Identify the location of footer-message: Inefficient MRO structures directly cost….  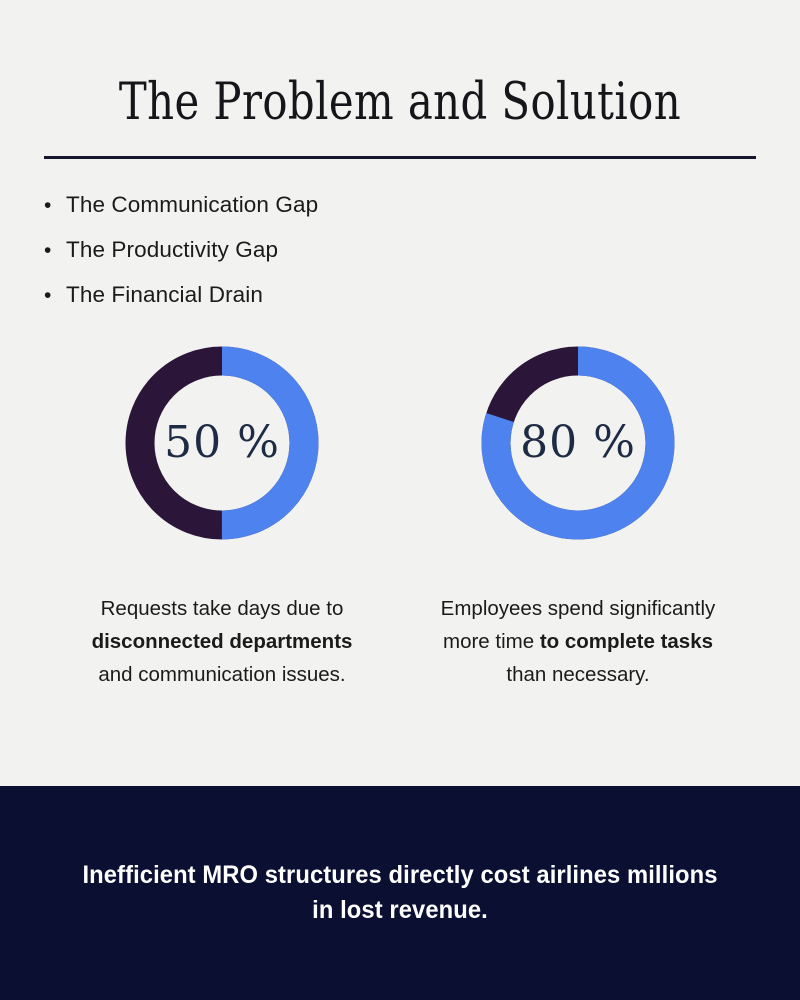
(399, 893).